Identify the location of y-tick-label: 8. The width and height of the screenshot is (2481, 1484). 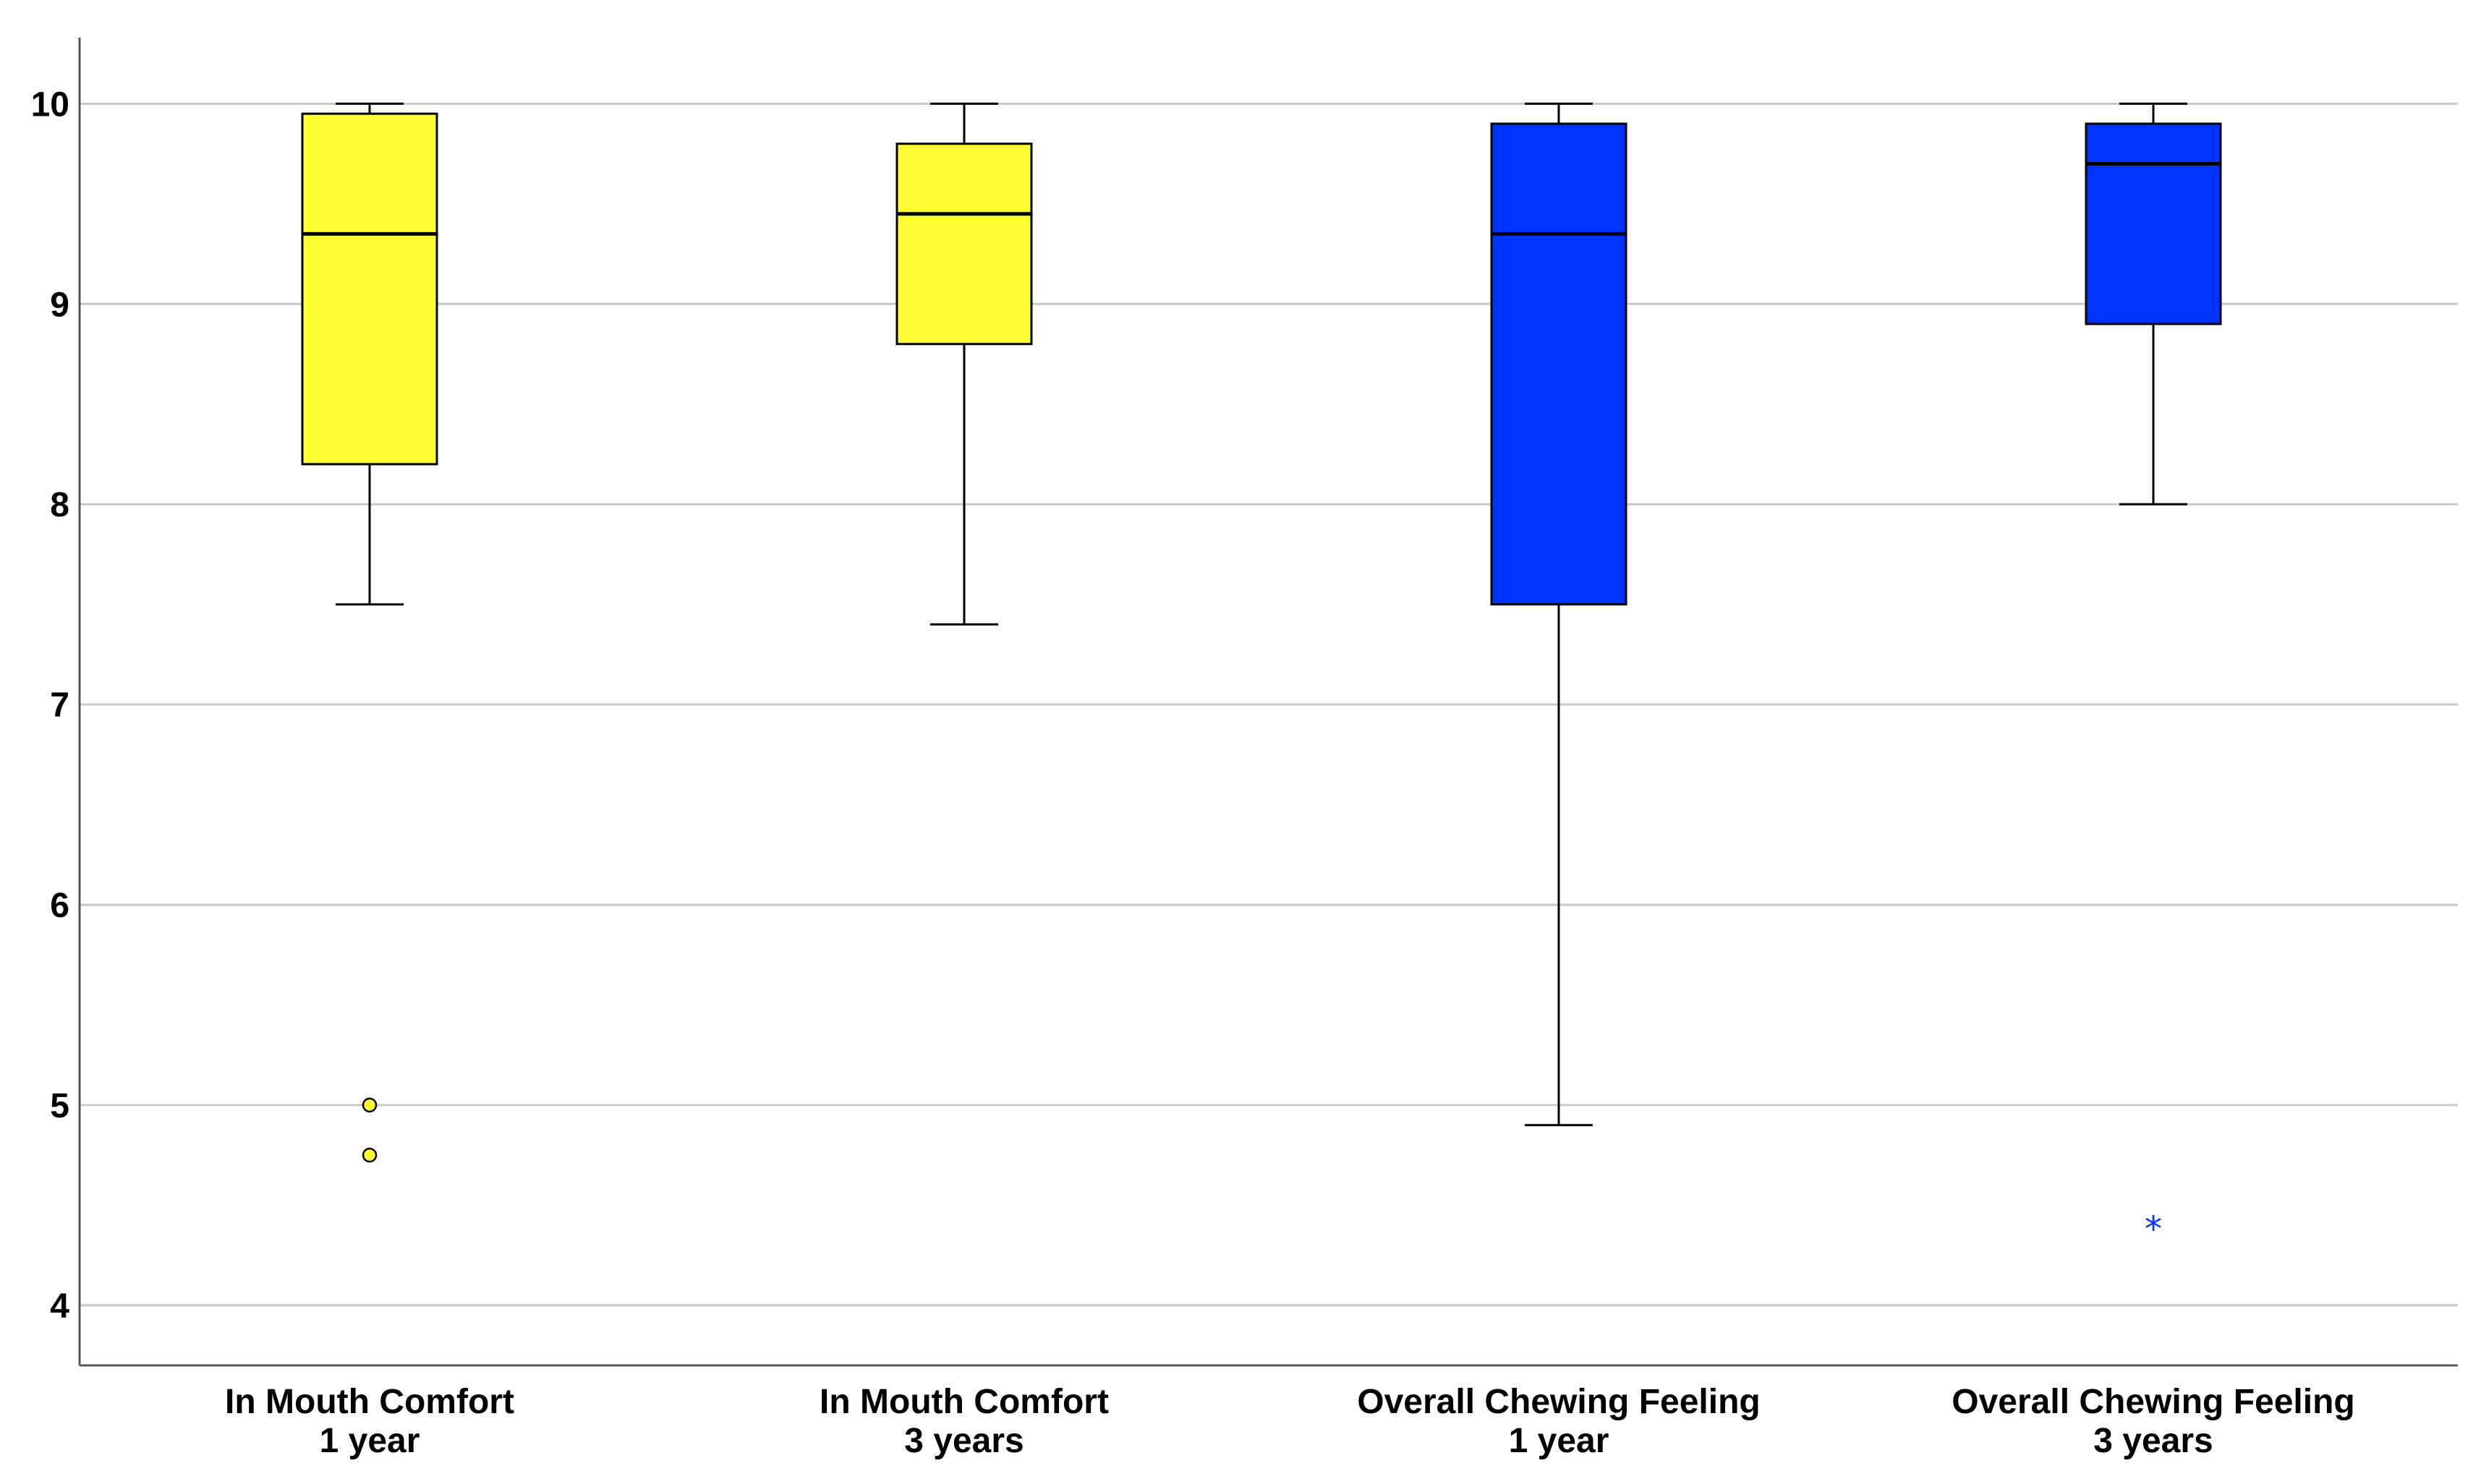
(60, 505).